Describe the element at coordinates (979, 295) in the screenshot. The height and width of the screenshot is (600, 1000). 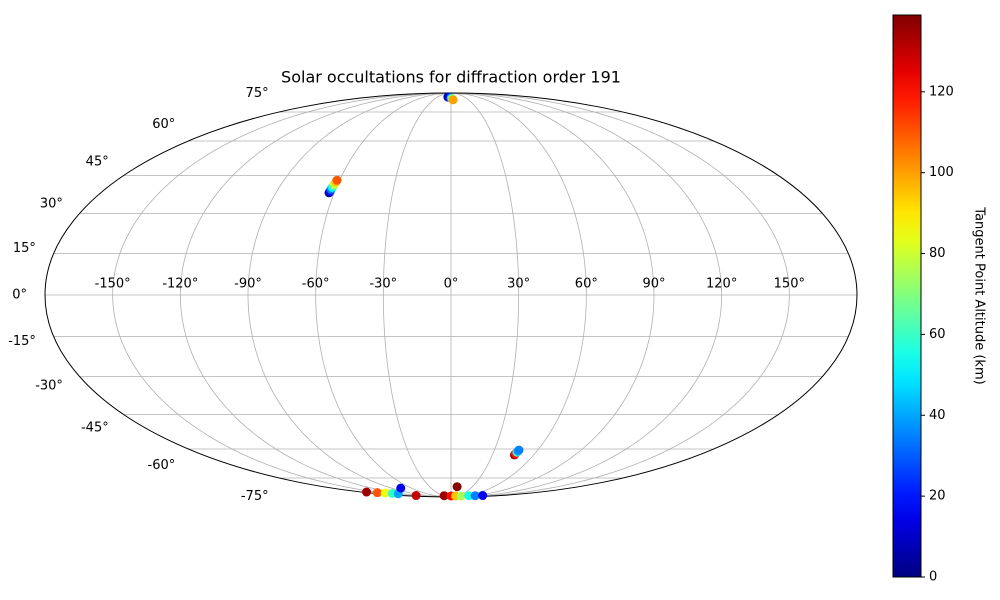
I see `colorbar-label: Tangent Point Altitude (km)` at that location.